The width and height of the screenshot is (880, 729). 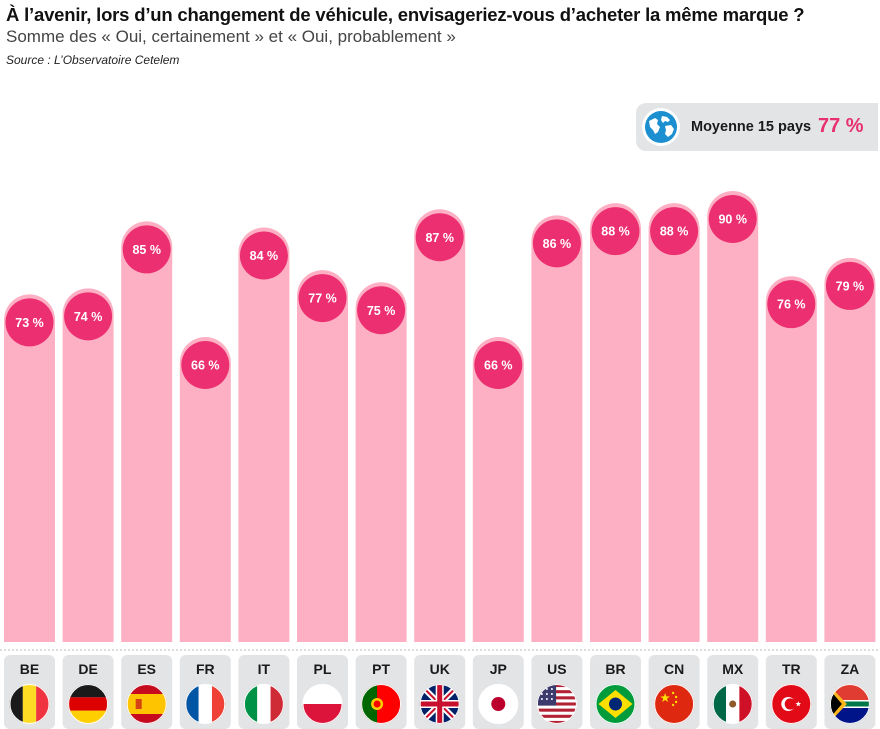 I want to click on bar-group-be: 73 %, so click(x=29, y=468).